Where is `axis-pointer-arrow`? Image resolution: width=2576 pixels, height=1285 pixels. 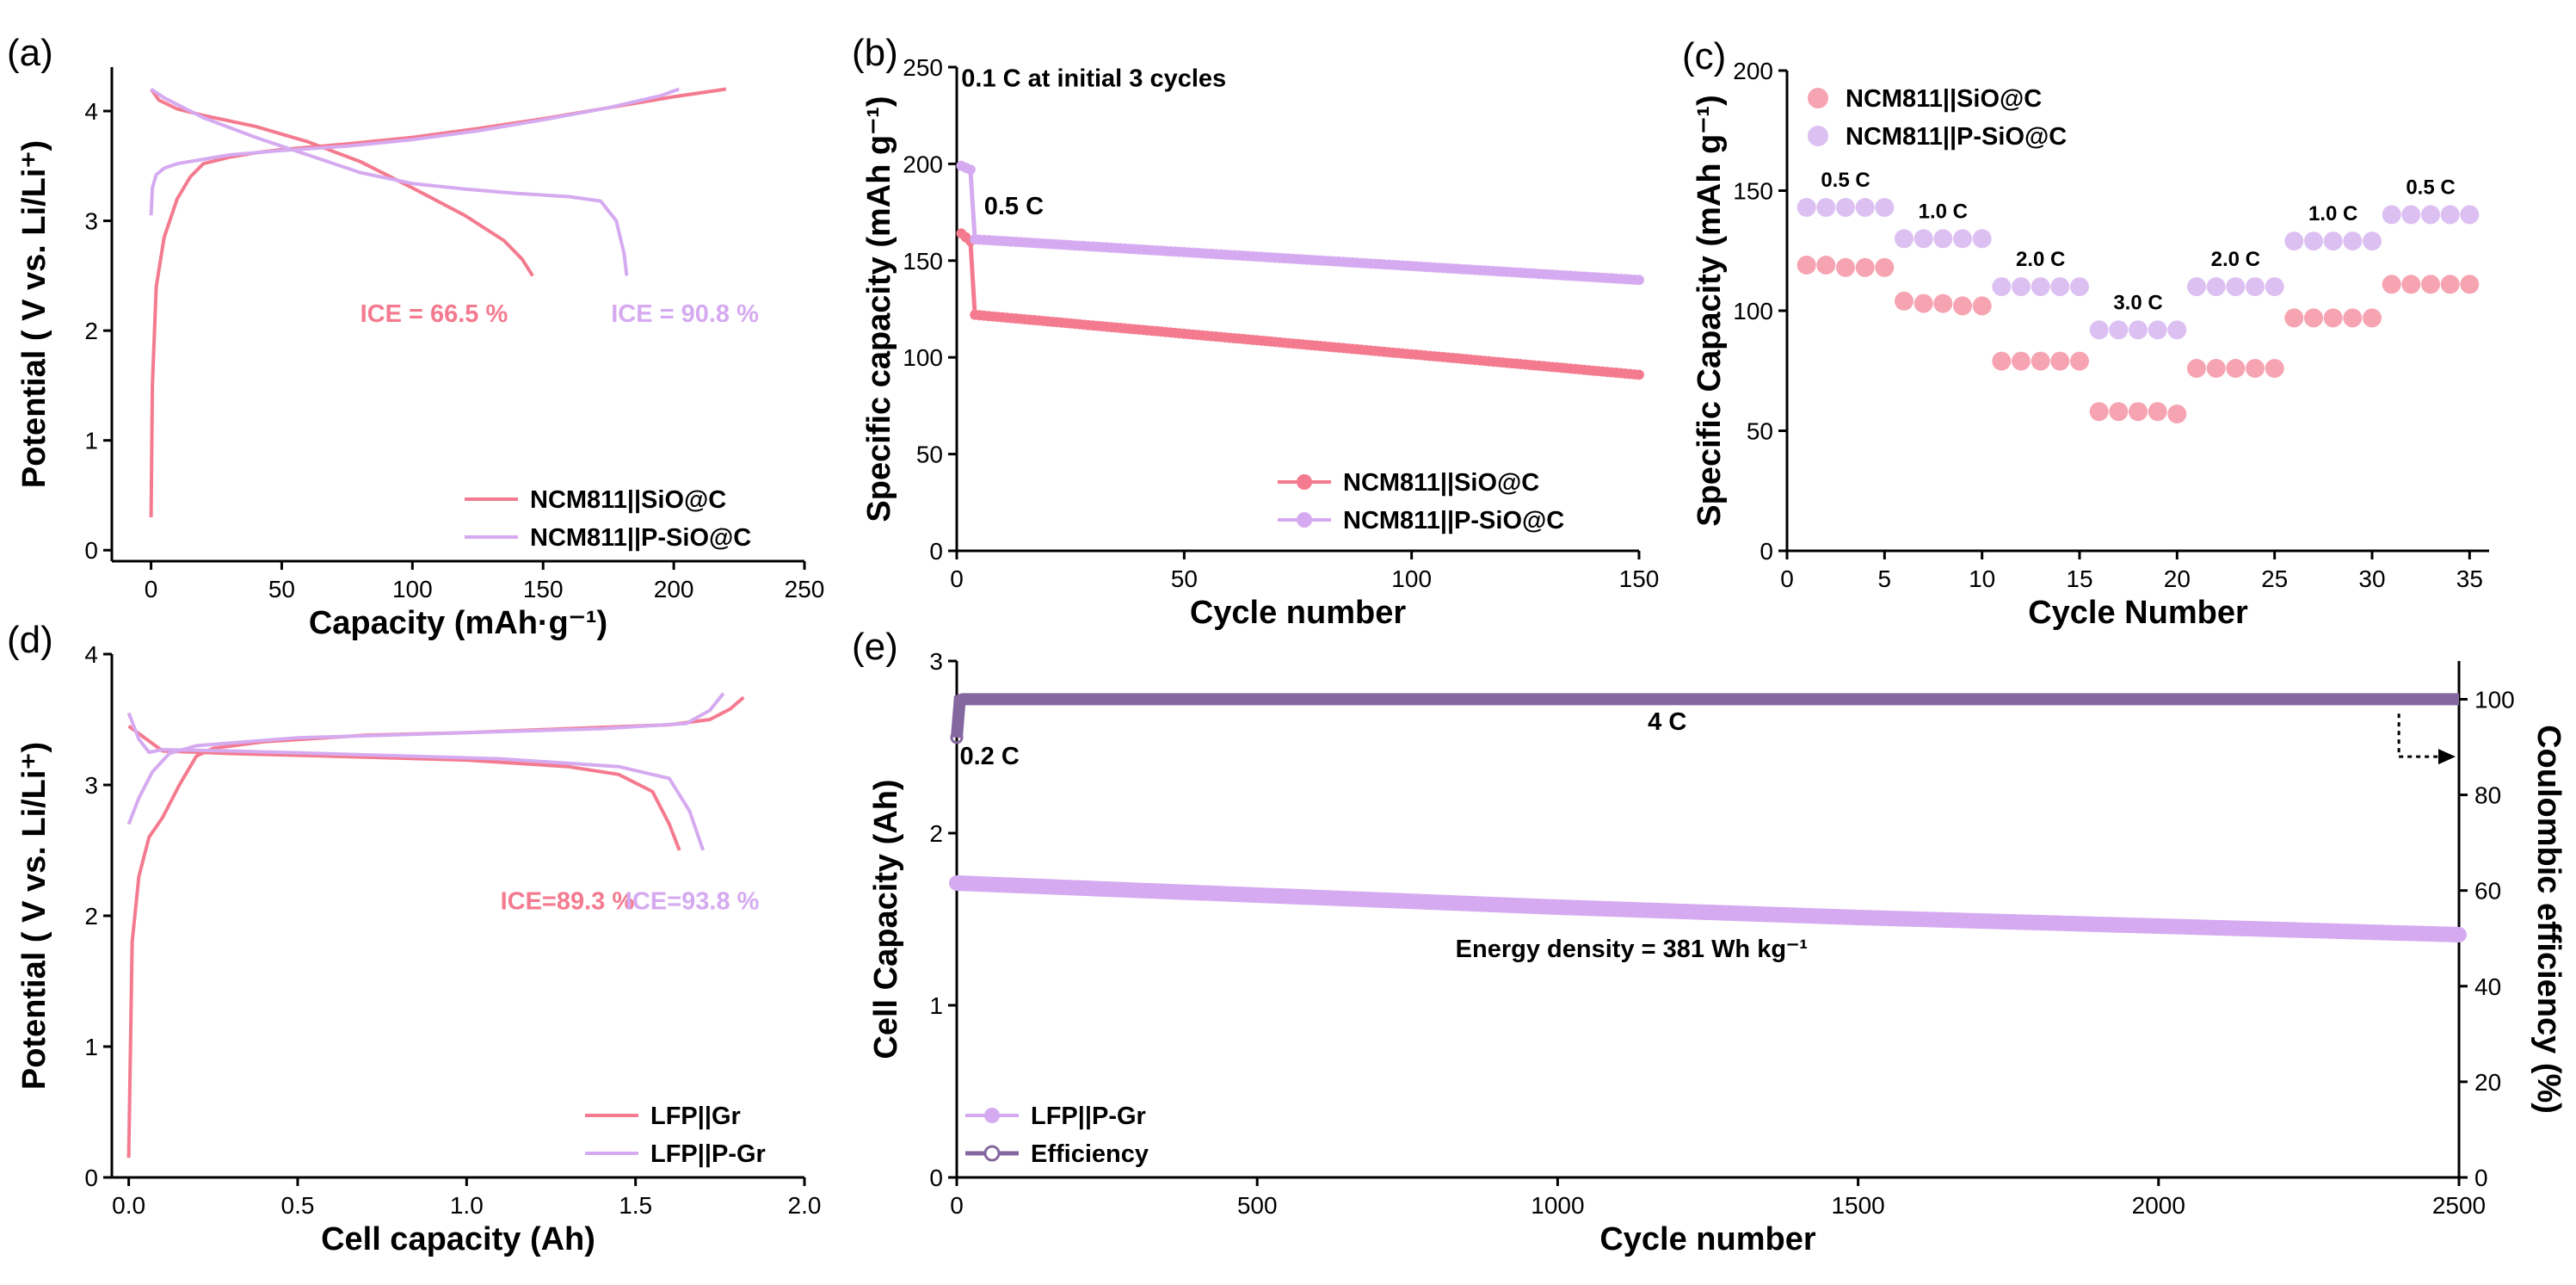 axis-pointer-arrow is located at coordinates (2421, 736).